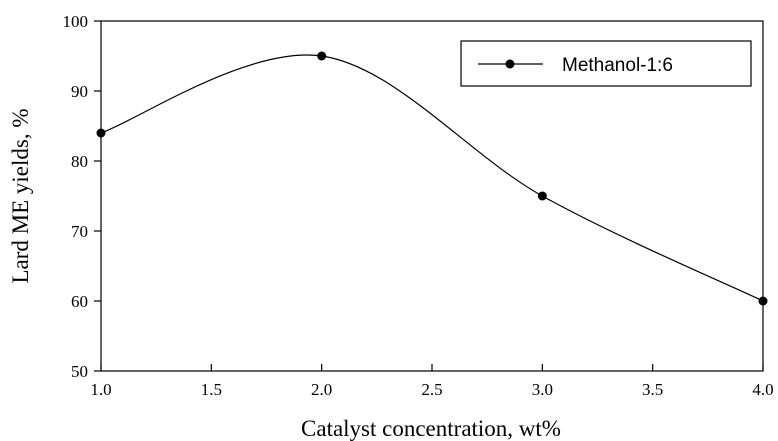  What do you see at coordinates (510, 64) in the screenshot?
I see `legend-marker` at bounding box center [510, 64].